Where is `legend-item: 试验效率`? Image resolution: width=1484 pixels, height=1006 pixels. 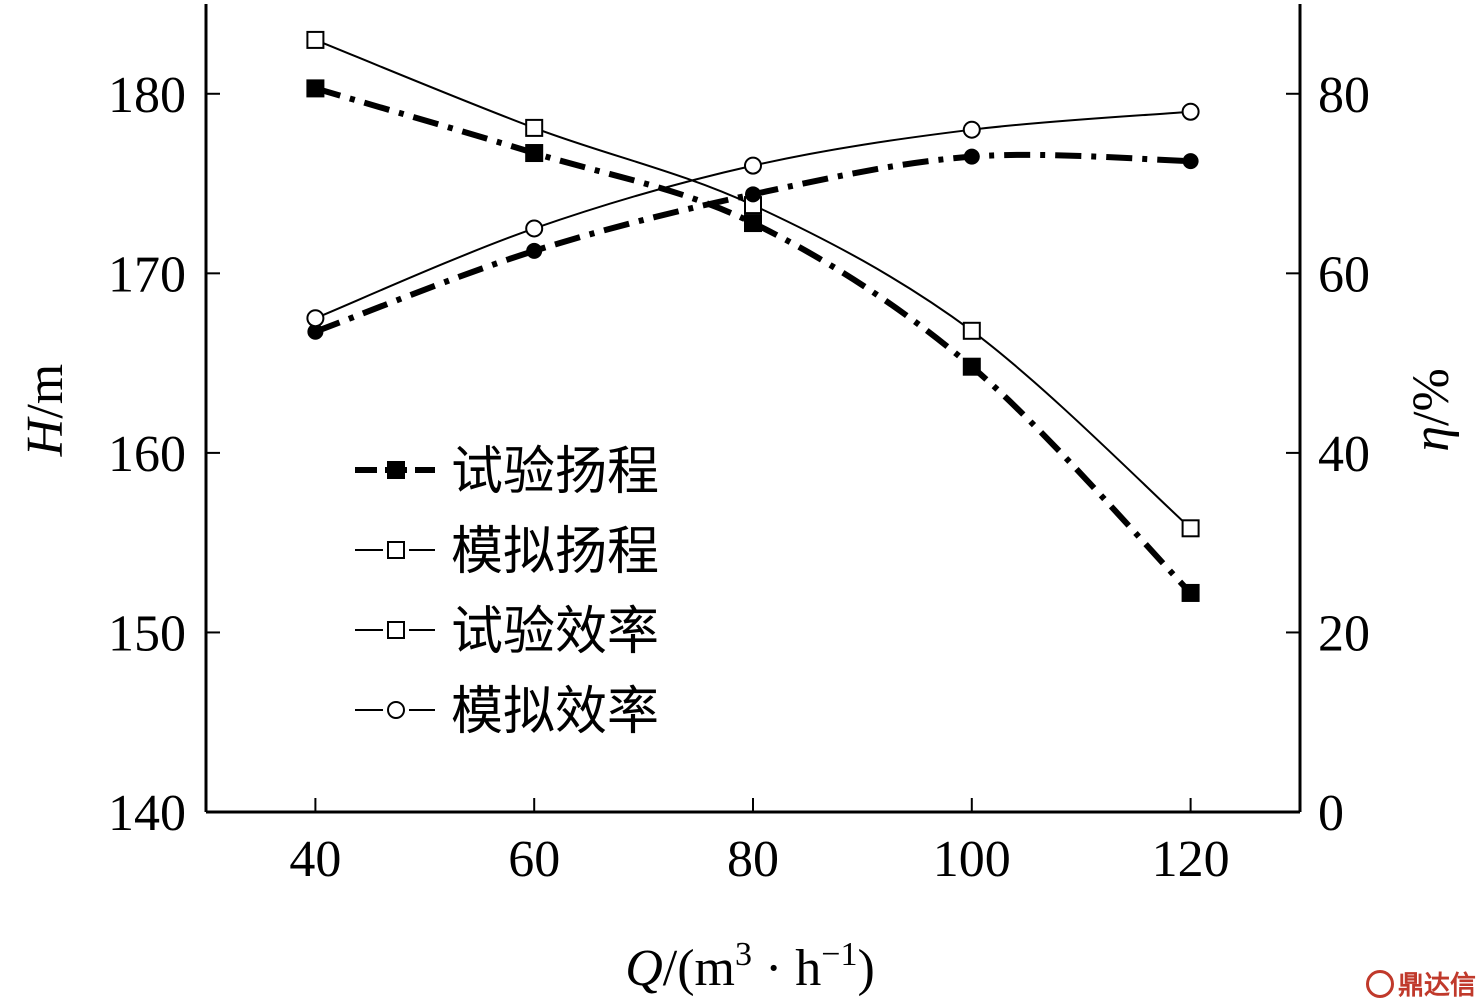
legend-item: 试验效率 is located at coordinates (507, 632).